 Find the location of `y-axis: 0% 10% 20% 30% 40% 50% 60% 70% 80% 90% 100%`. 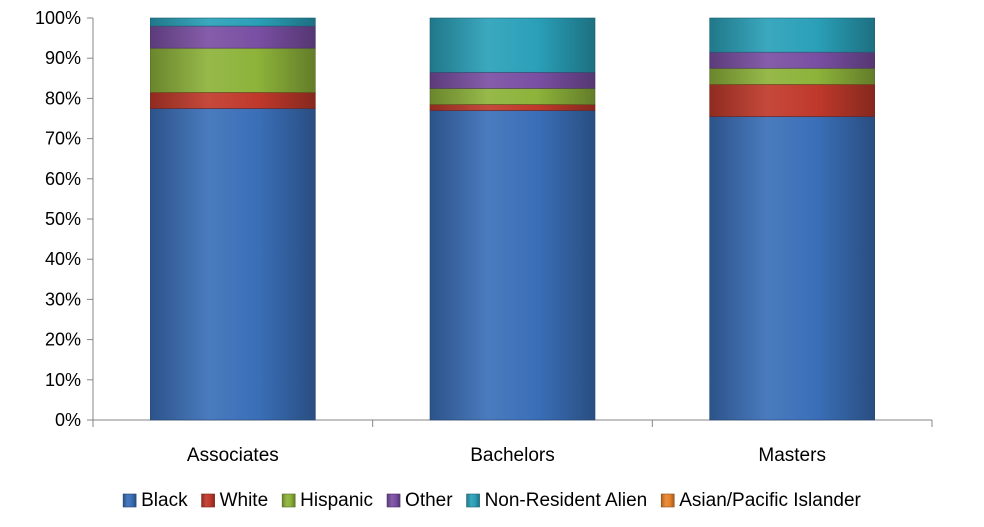

y-axis: 0% 10% 20% 30% 40% 50% 60% 70% 80% 90% 100% is located at coordinates (64, 219).